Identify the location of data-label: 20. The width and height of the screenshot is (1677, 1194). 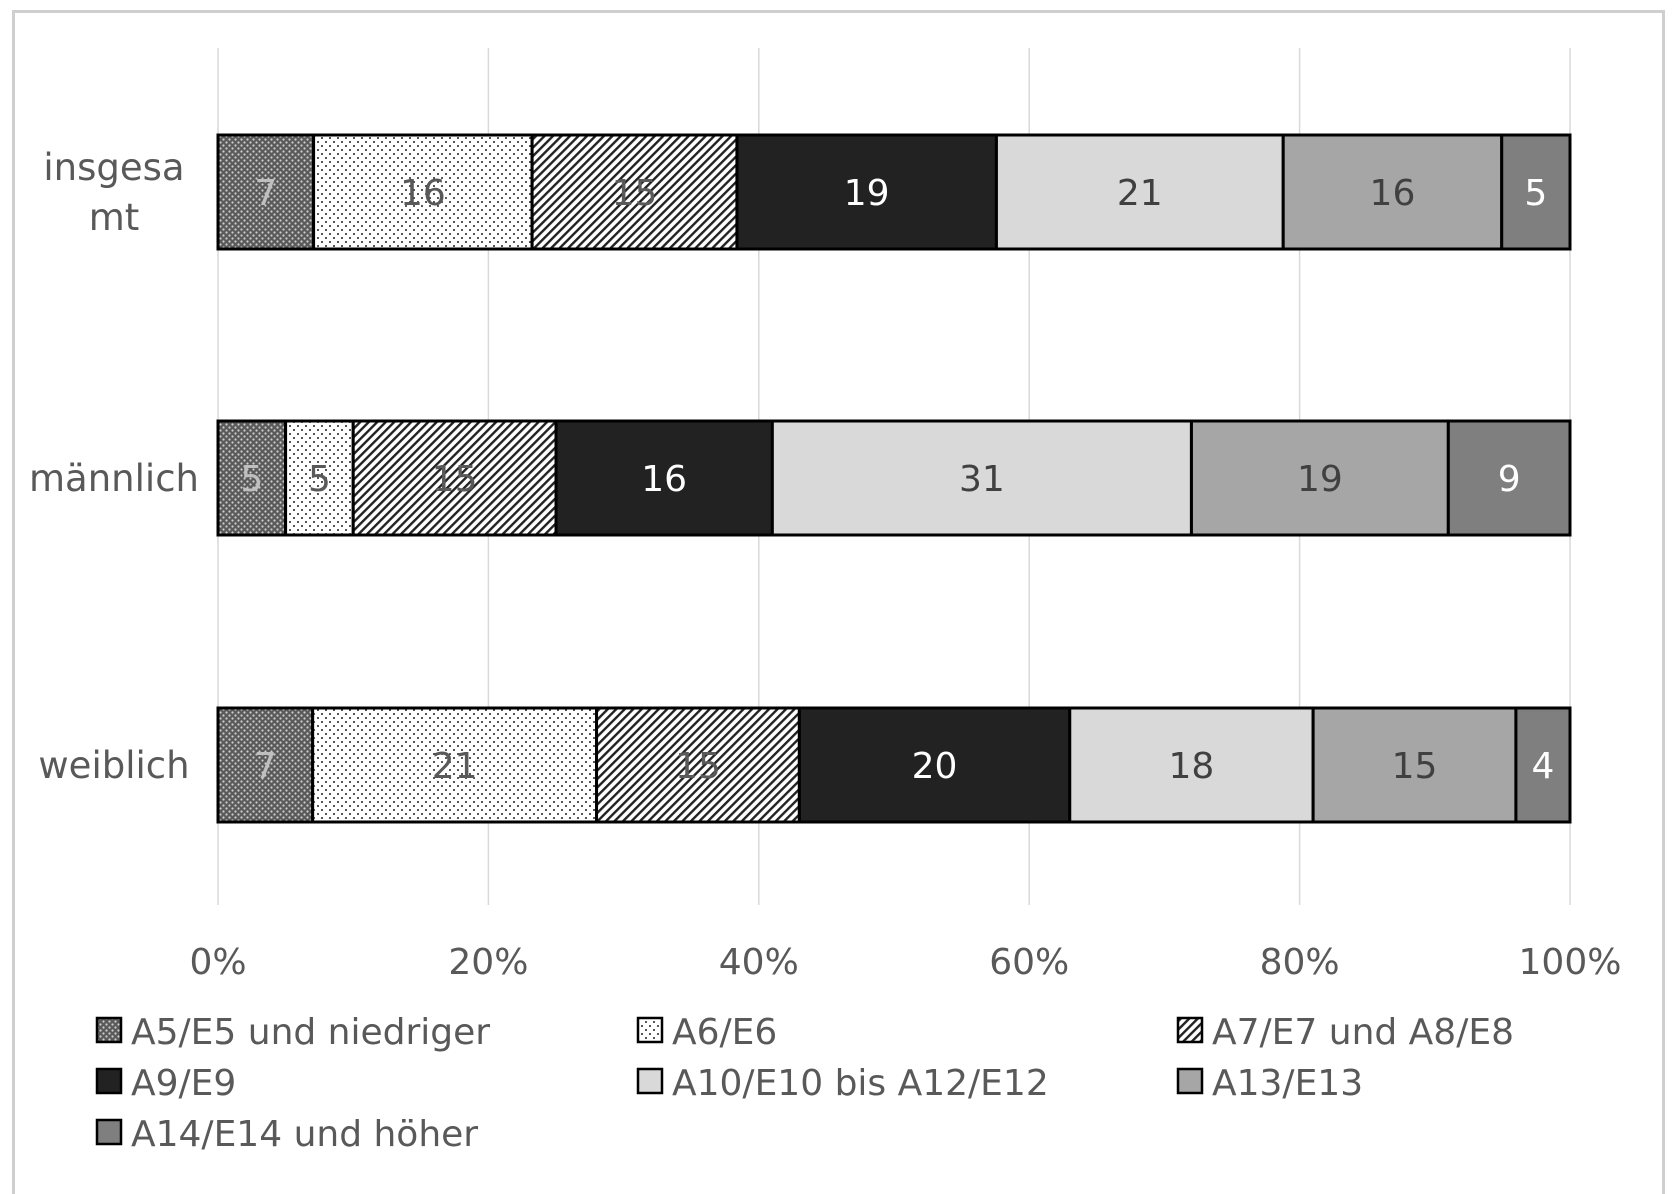
(935, 766).